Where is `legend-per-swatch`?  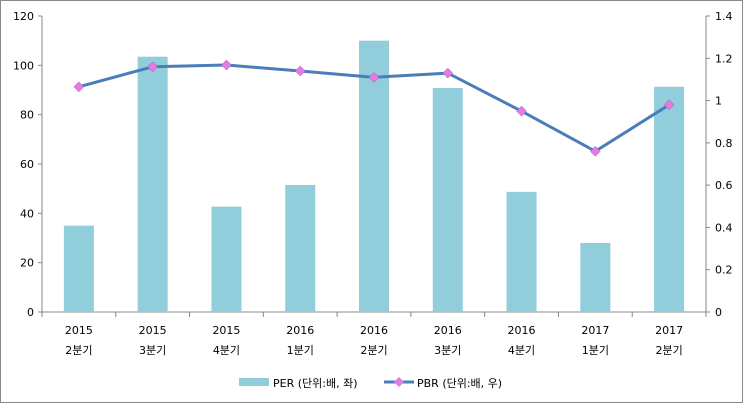 legend-per-swatch is located at coordinates (254, 382).